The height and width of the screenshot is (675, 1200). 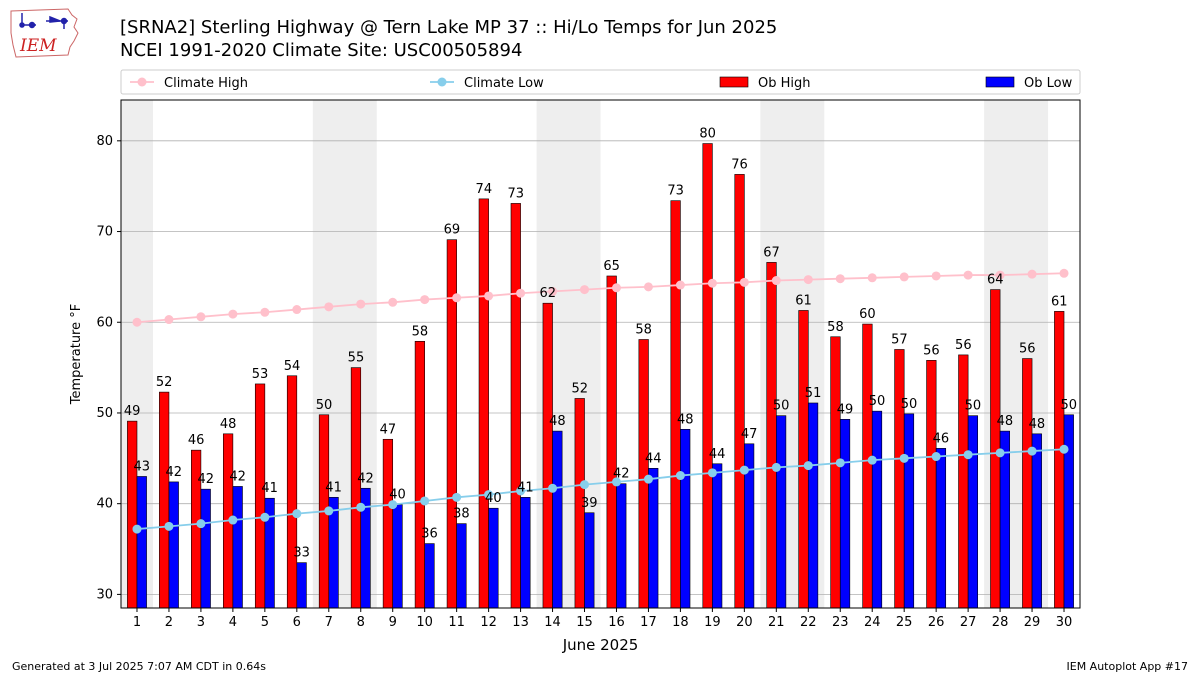 I want to click on ob-high-value-label: 62, so click(x=547, y=293).